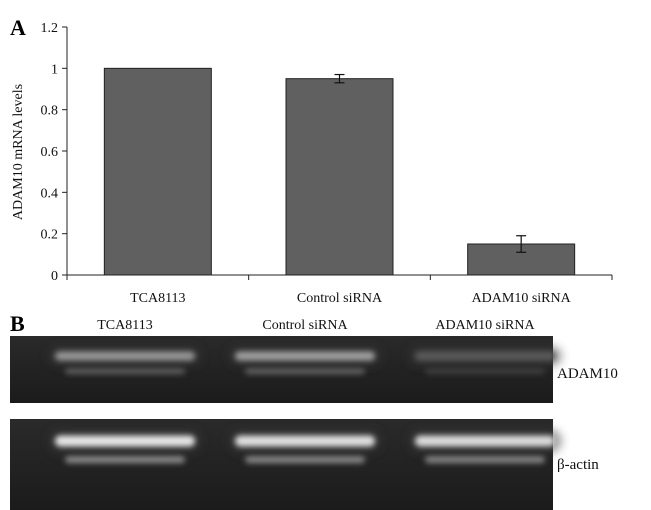 This screenshot has width=651, height=510. What do you see at coordinates (54, 276) in the screenshot?
I see `y-tick-label: 0` at bounding box center [54, 276].